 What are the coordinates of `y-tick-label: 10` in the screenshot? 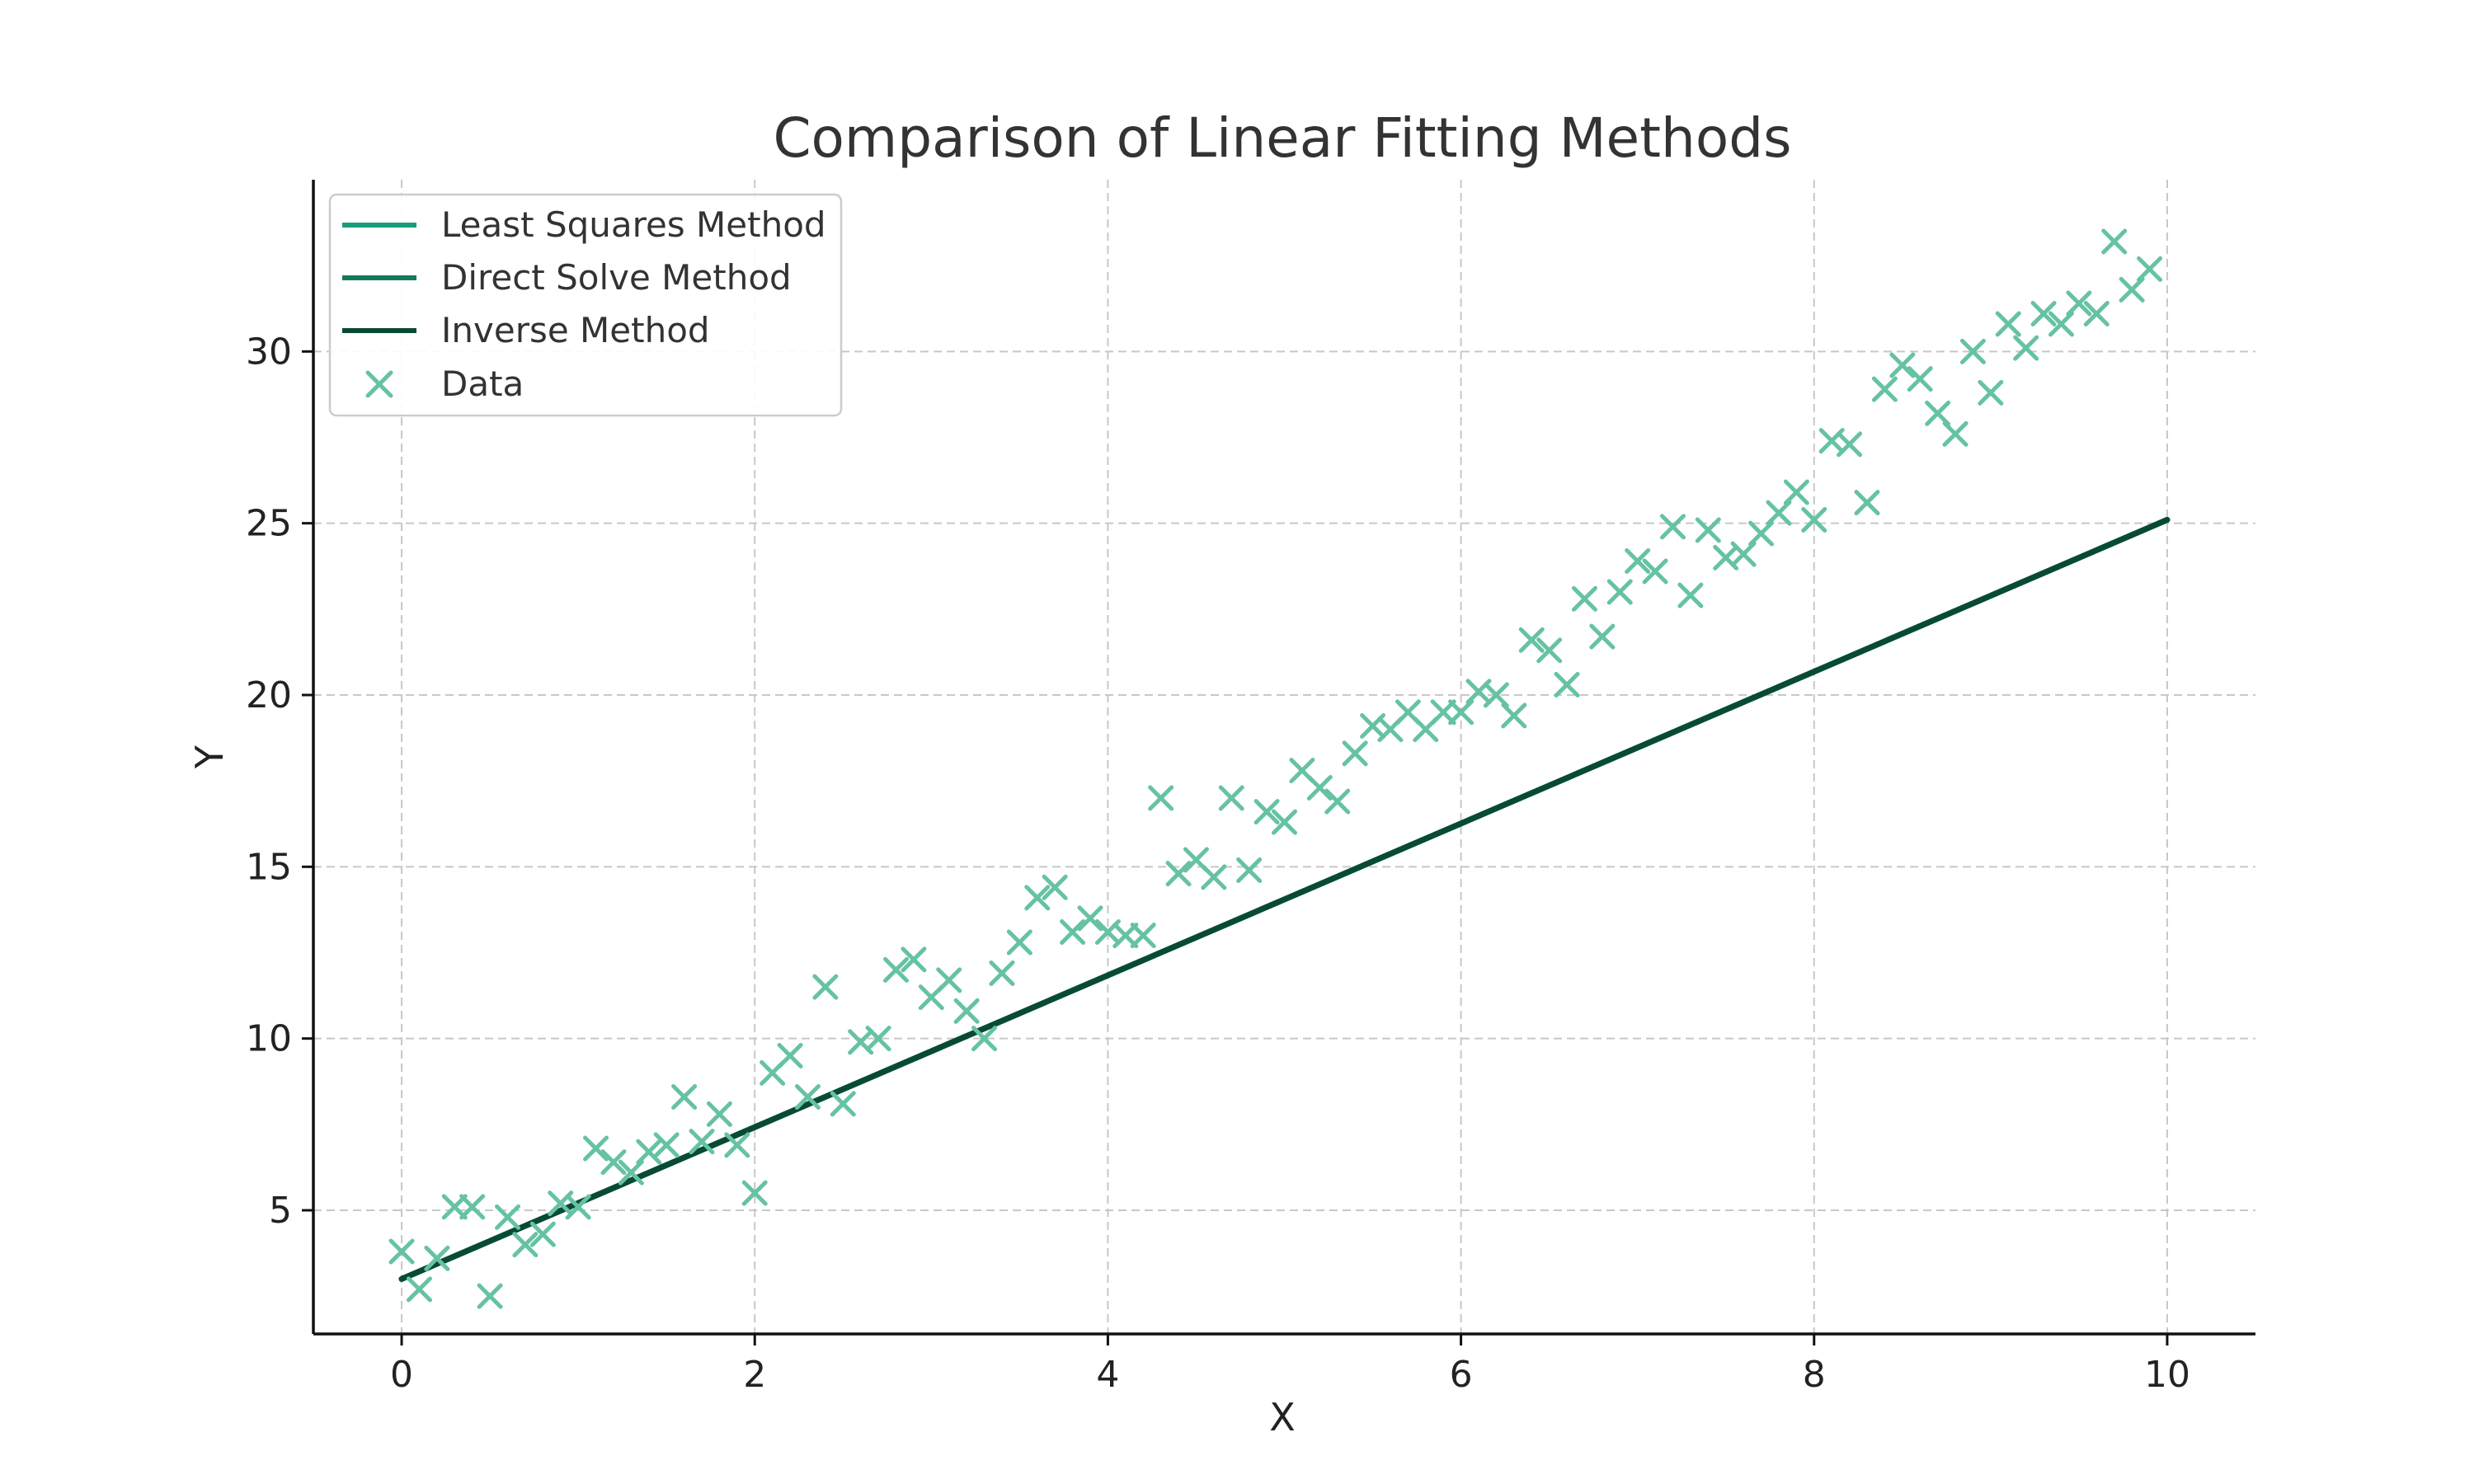 It's located at (269, 1039).